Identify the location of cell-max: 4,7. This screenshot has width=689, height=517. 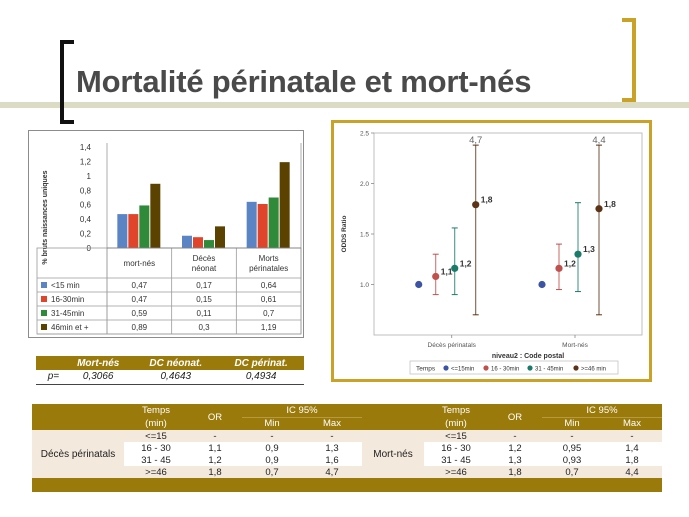
(332, 472).